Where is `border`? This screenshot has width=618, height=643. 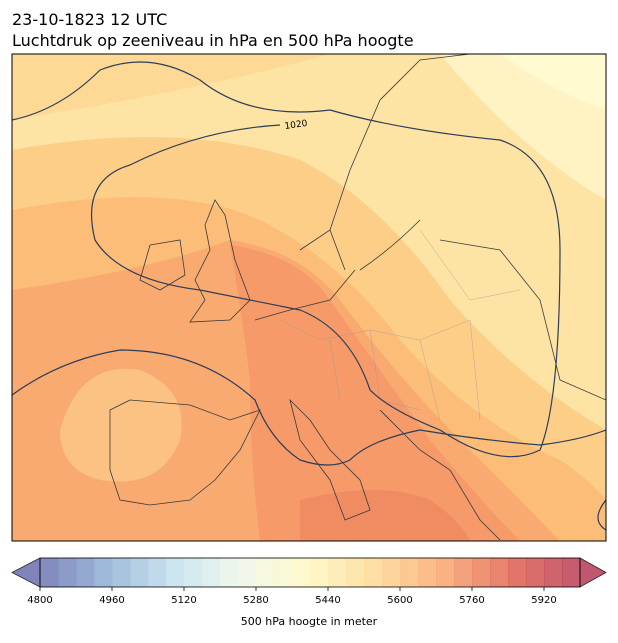
border is located at coordinates (400, 325).